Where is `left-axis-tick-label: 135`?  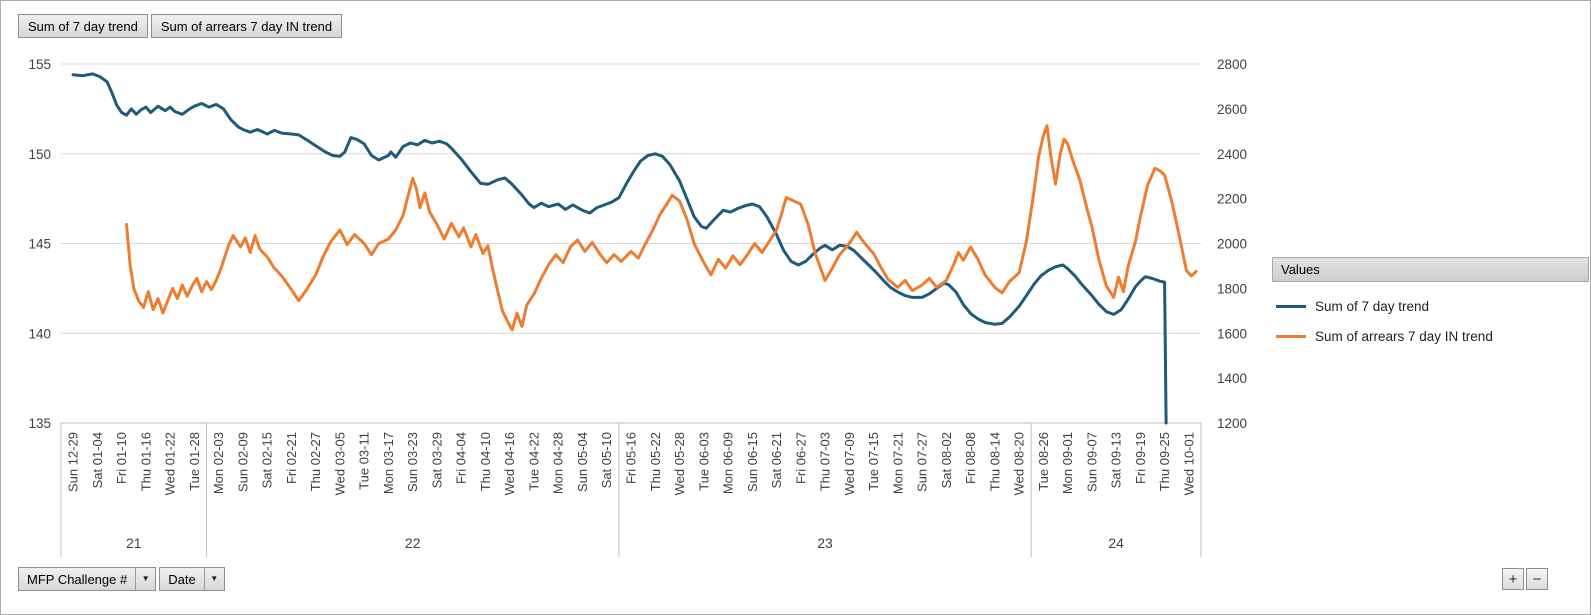
left-axis-tick-label: 135 is located at coordinates (39, 423).